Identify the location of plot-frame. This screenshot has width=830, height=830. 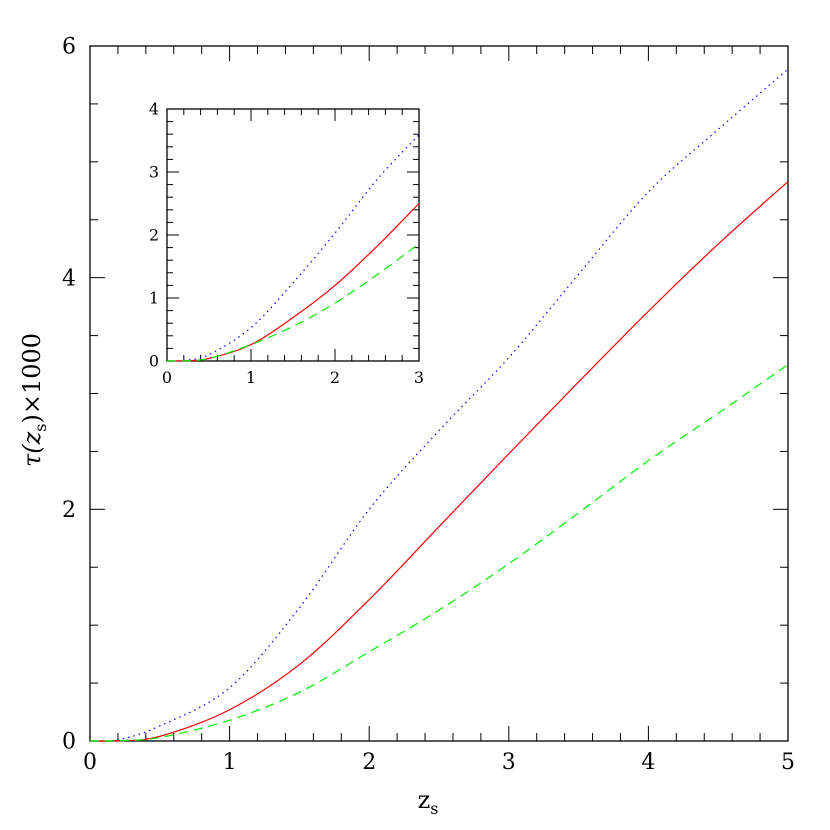
(293, 235).